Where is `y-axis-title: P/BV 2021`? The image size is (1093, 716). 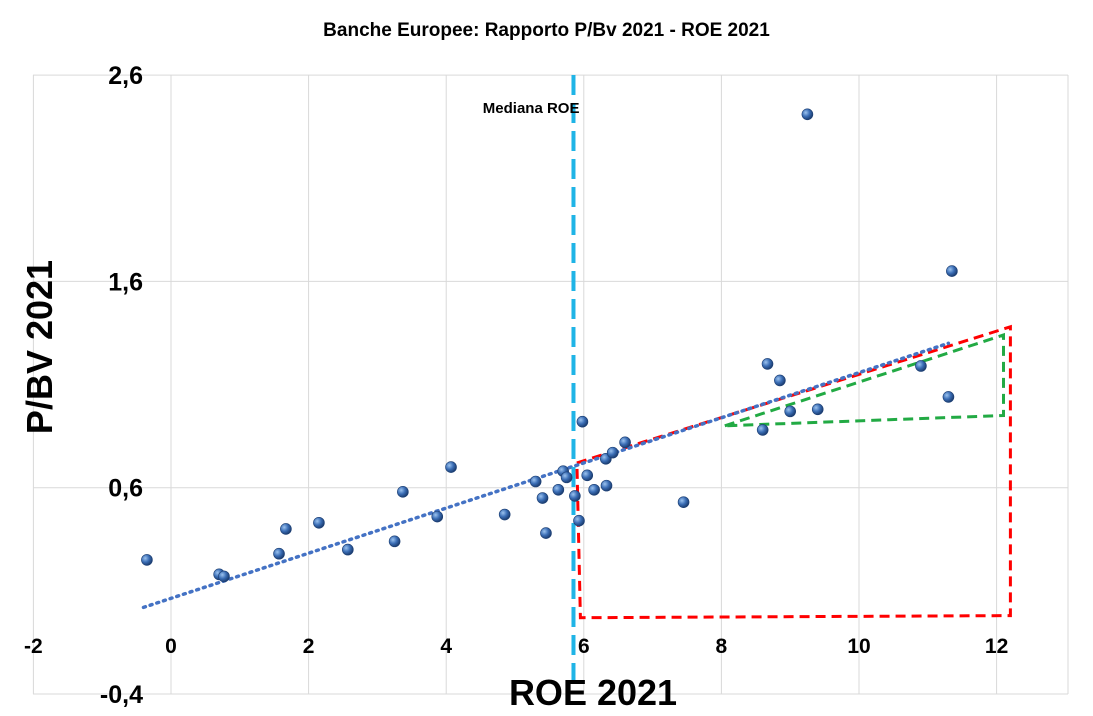
y-axis-title: P/BV 2021 is located at coordinates (39, 347).